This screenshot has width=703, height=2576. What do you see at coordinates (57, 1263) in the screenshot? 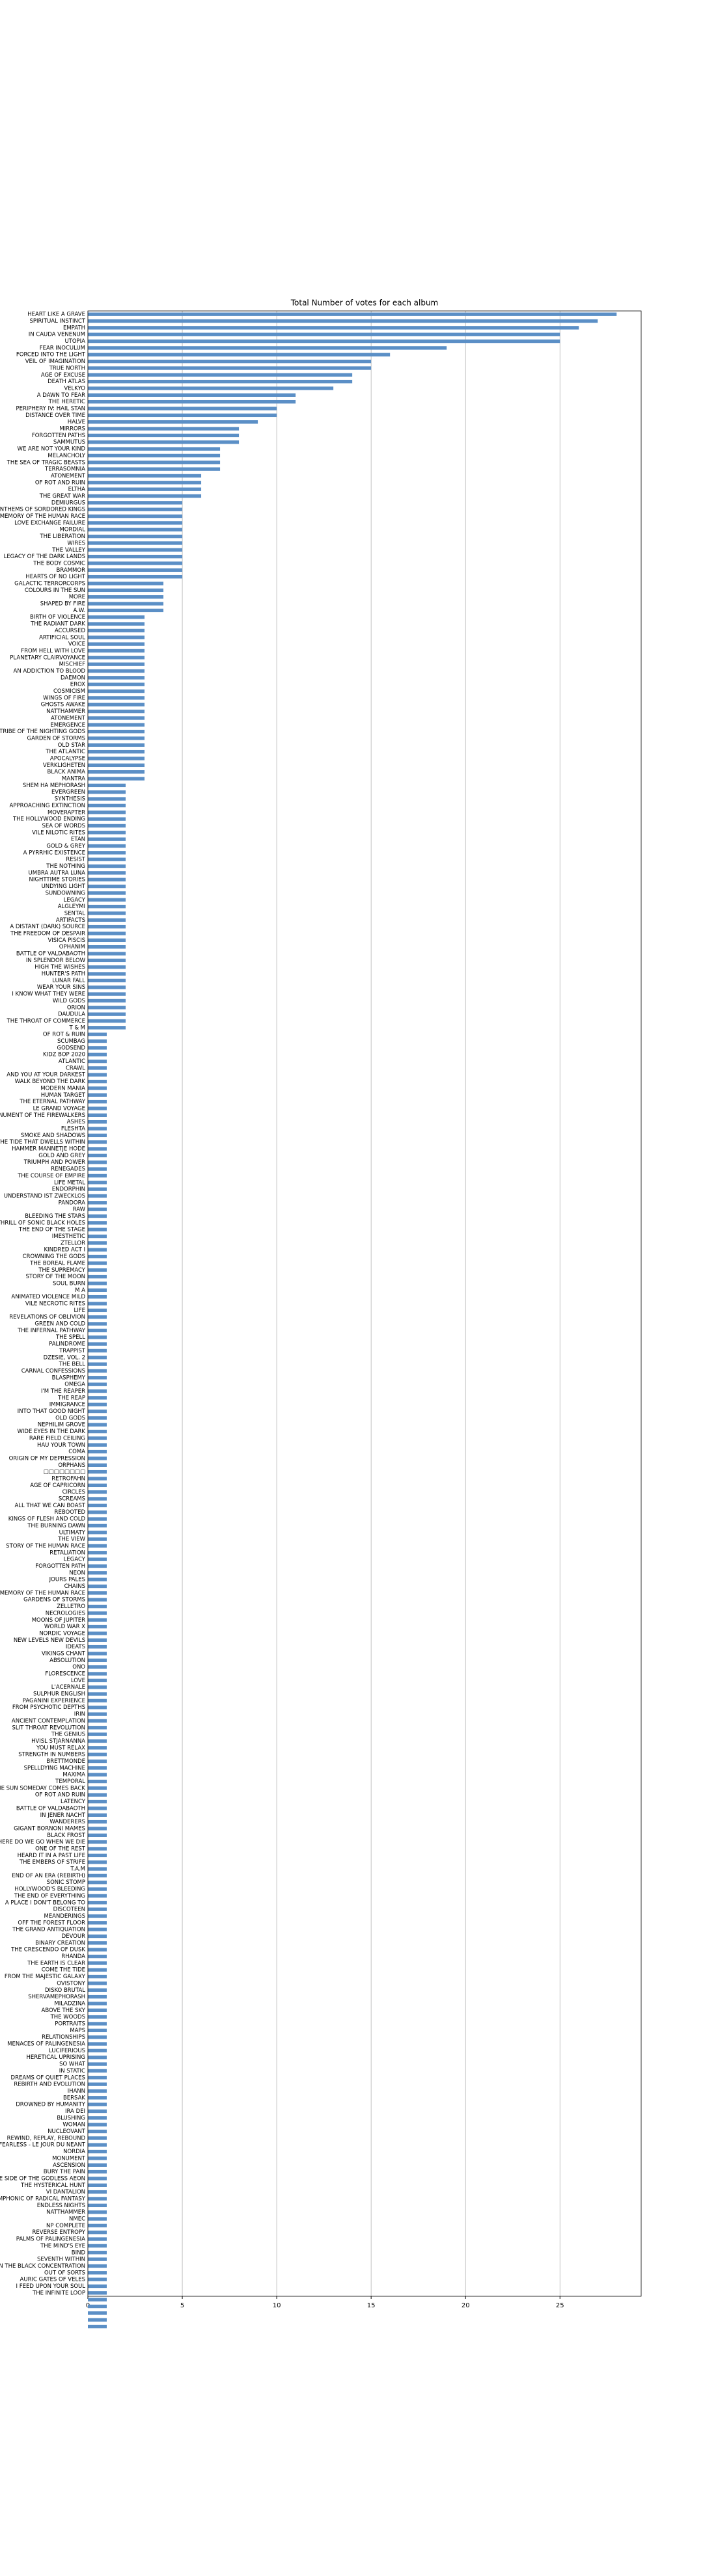
I see `y-tick-label: THE BOREAL FLAME` at bounding box center [57, 1263].